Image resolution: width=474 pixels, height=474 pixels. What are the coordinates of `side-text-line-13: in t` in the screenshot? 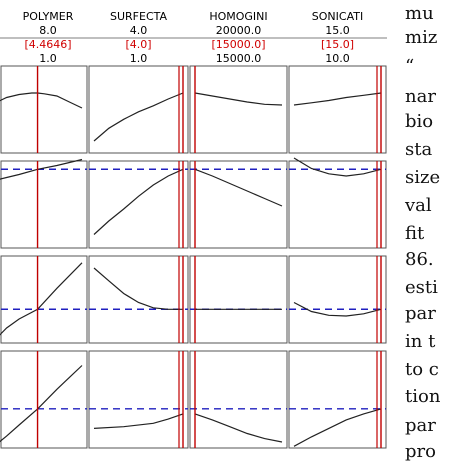 It's located at (420, 341).